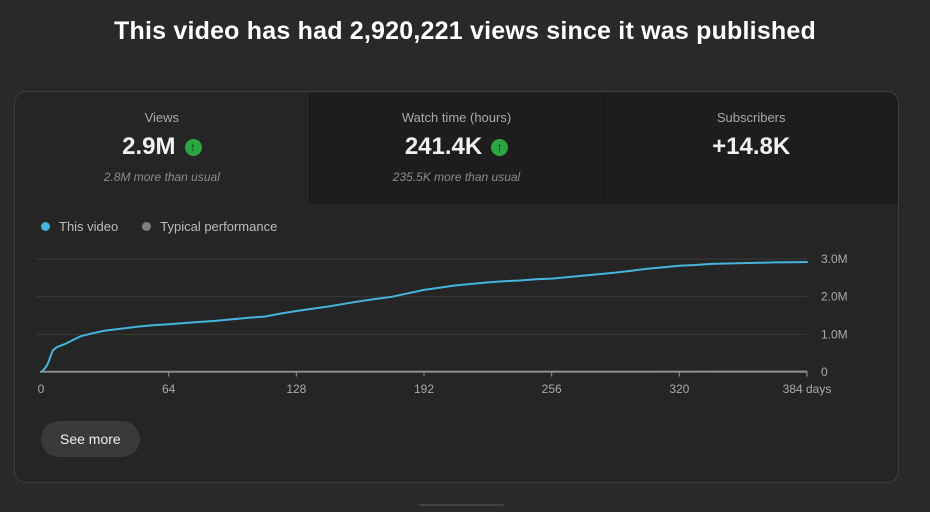 The width and height of the screenshot is (930, 512). Describe the element at coordinates (162, 117) in the screenshot. I see `tab-views-label: Views` at that location.